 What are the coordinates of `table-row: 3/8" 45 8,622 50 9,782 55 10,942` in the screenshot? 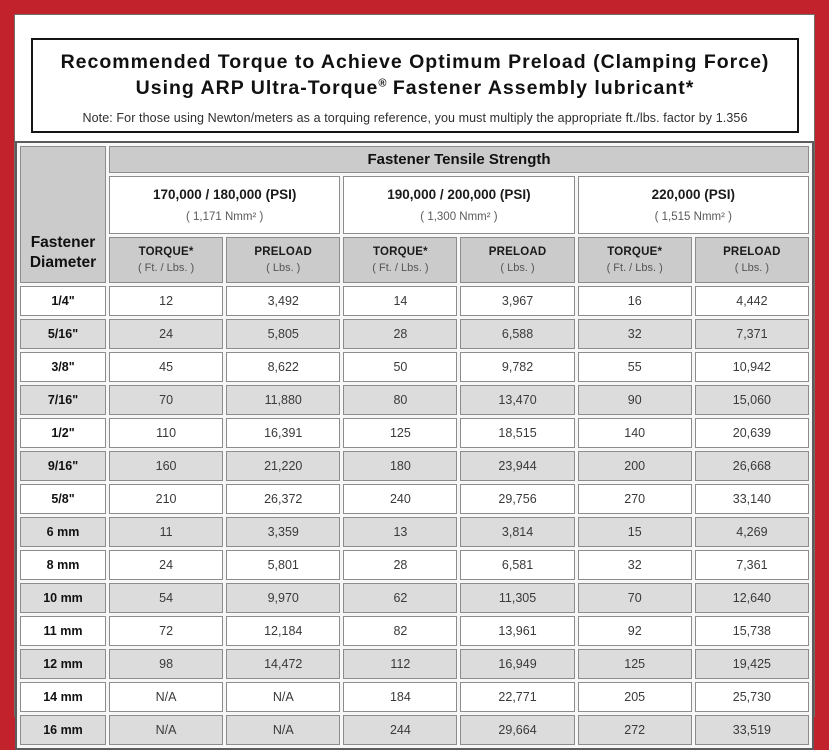 It's located at (414, 367).